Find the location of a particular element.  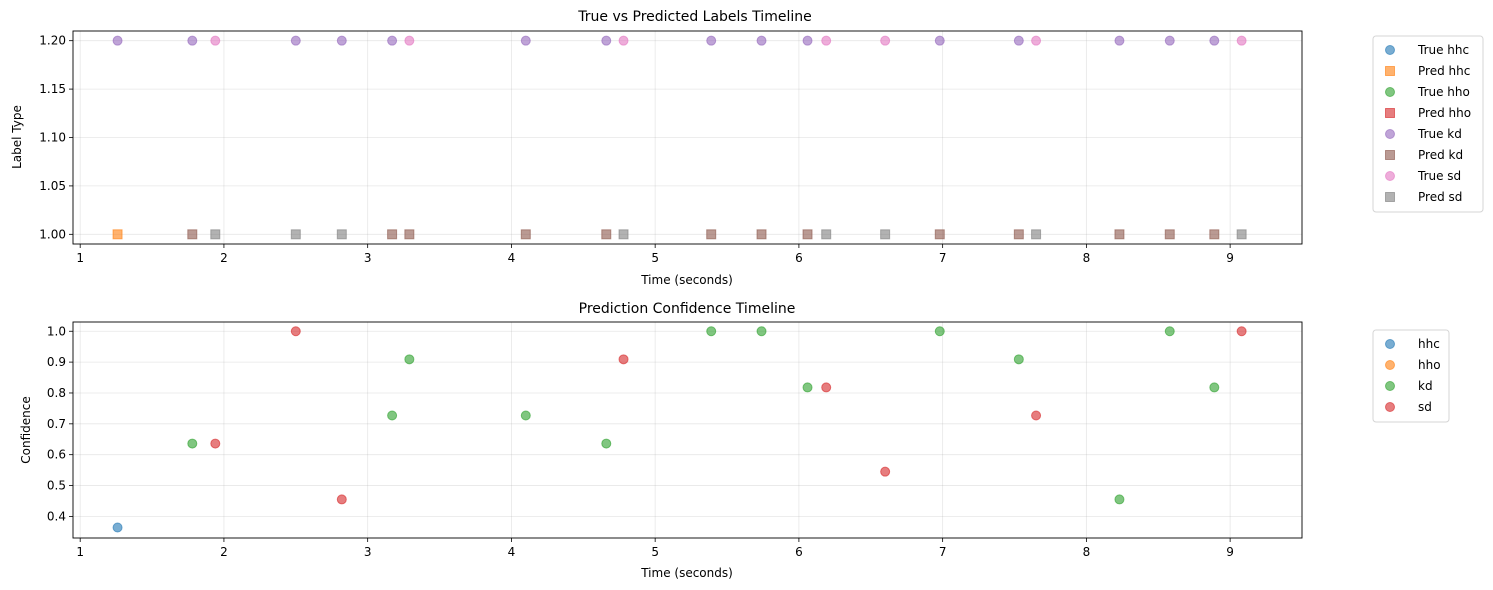

y-tick-label: 1.20 is located at coordinates (52, 41).